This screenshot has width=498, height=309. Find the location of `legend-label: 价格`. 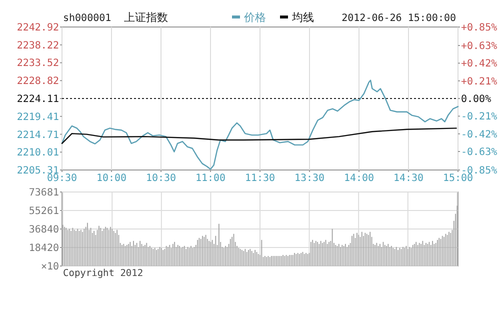

legend-label: 价格 is located at coordinates (254, 17).